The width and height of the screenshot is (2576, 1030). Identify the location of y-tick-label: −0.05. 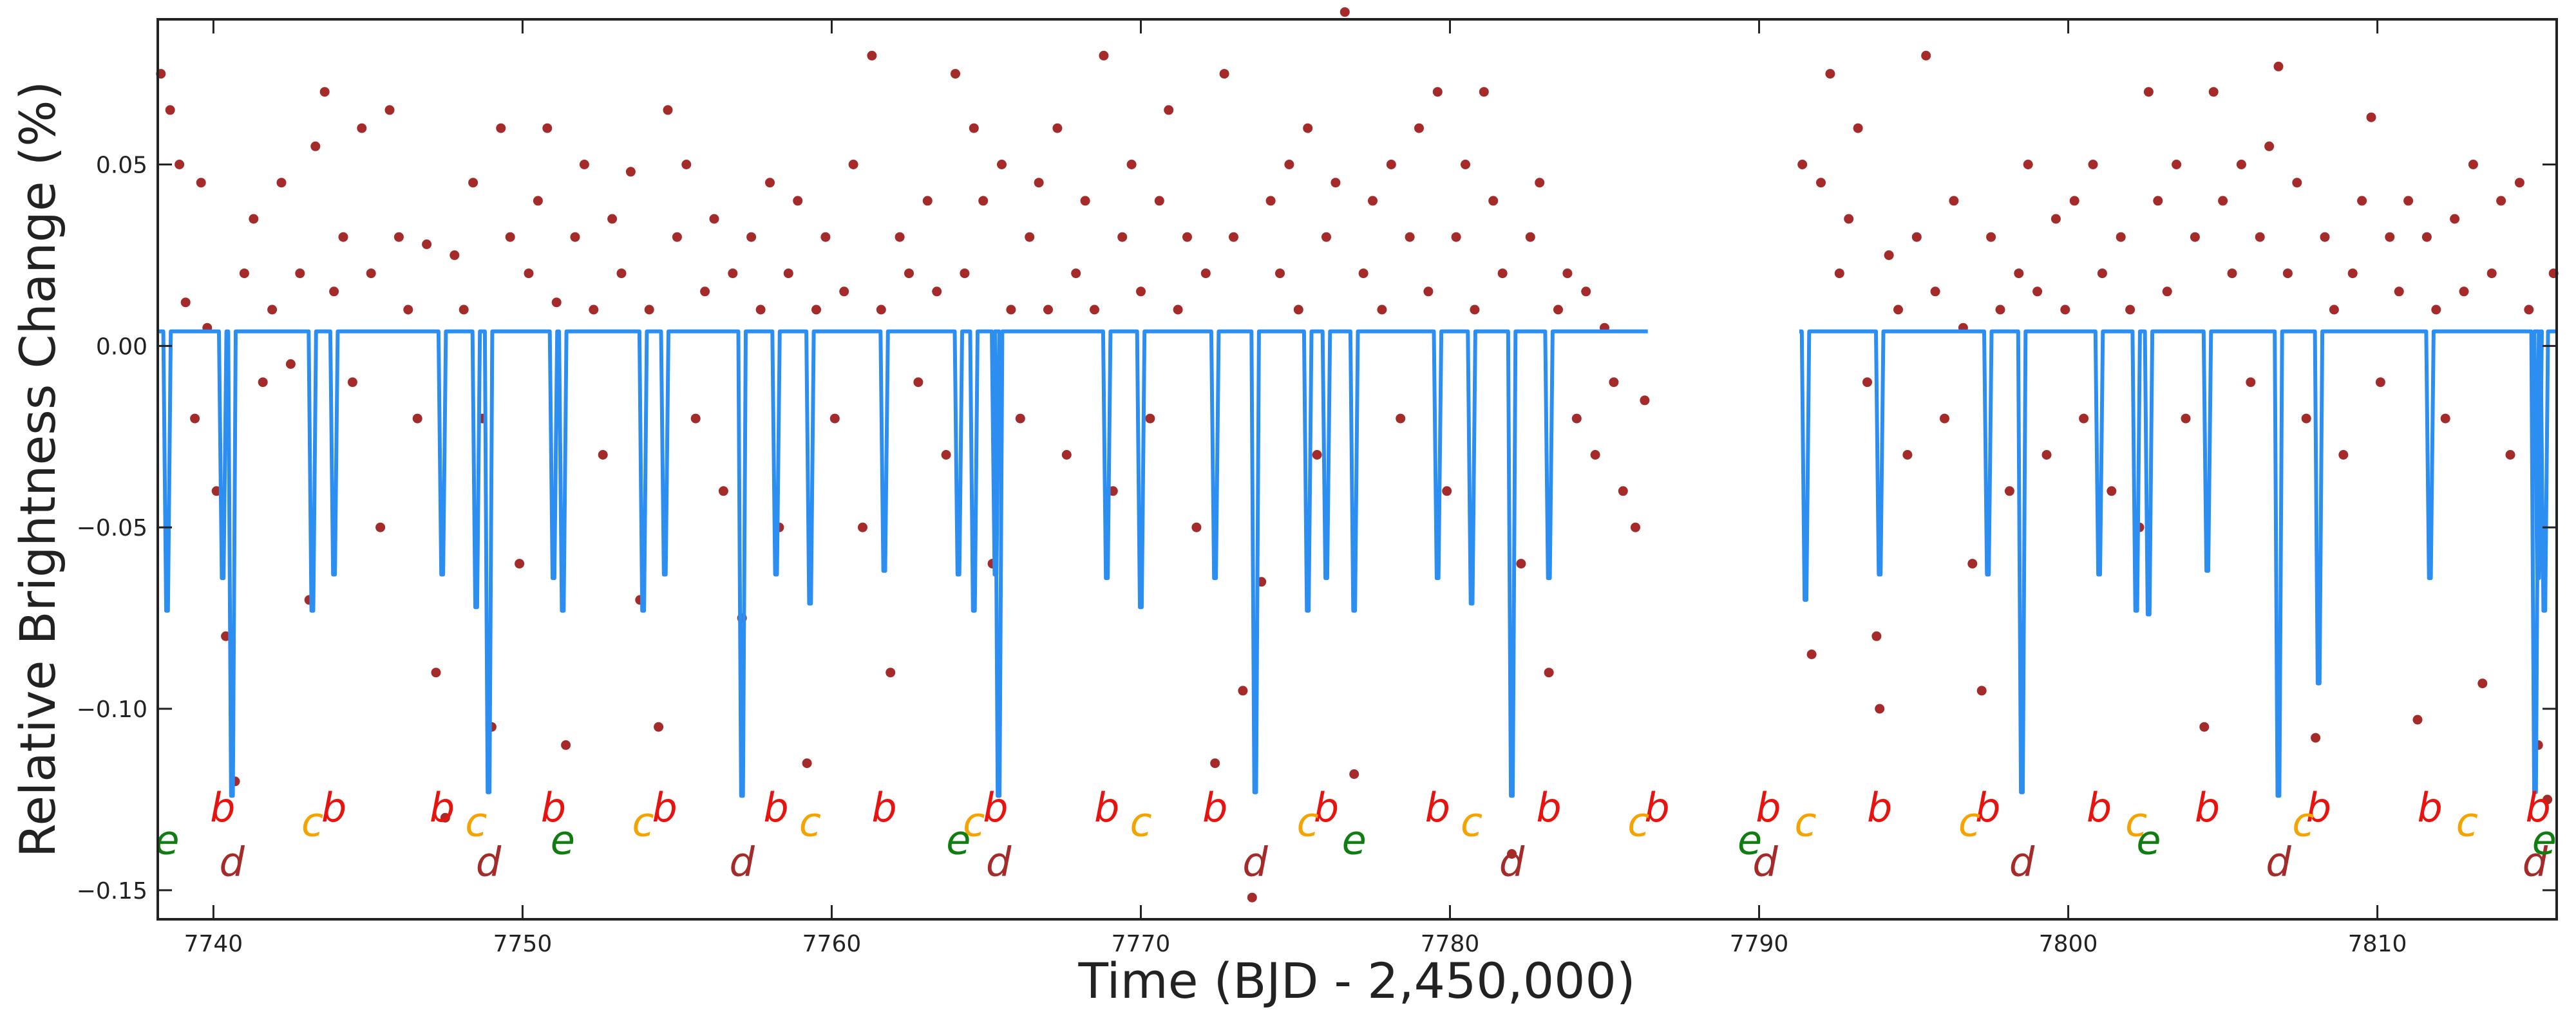
(112, 528).